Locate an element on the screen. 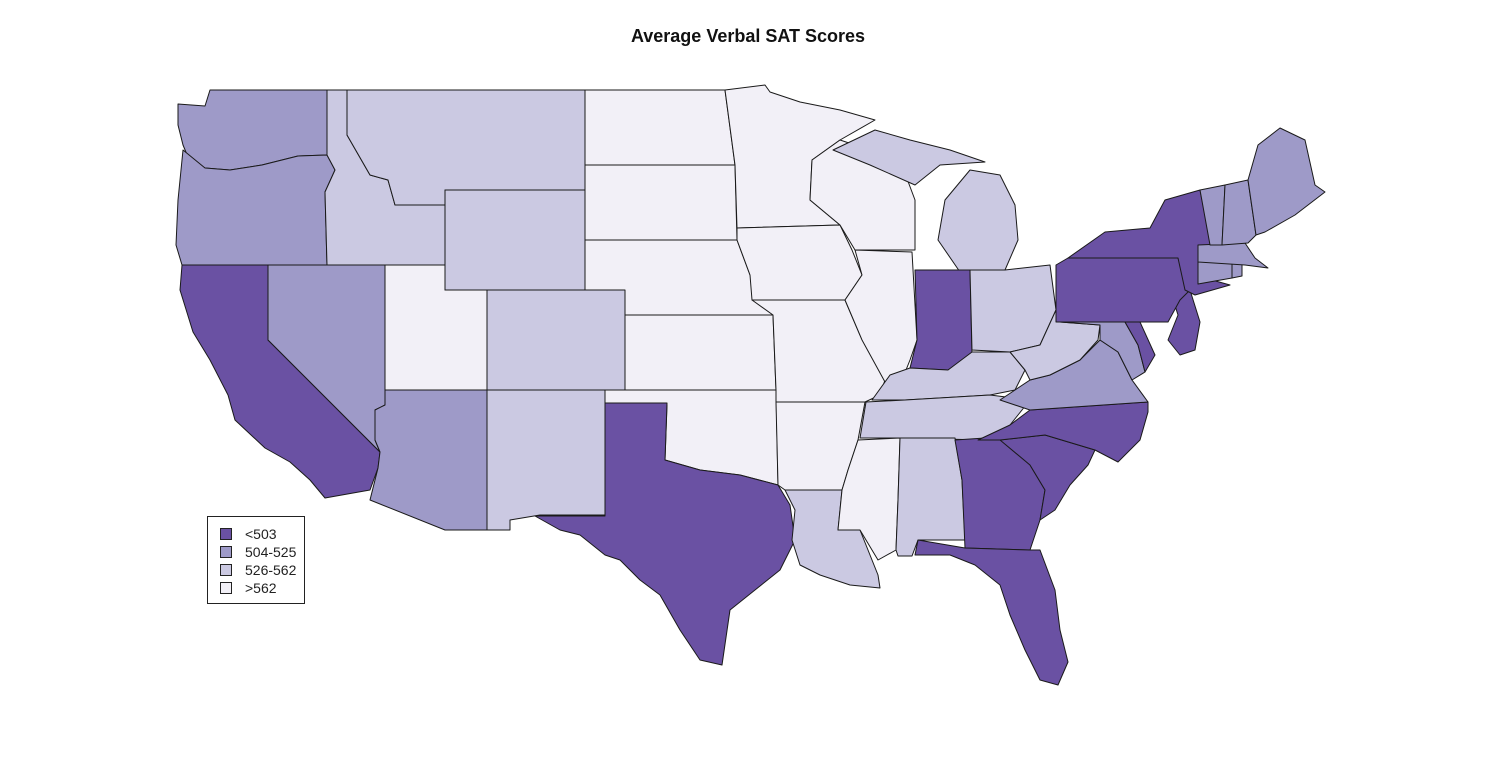 This screenshot has width=1500, height=767. state-pennsylvania is located at coordinates (1123, 290).